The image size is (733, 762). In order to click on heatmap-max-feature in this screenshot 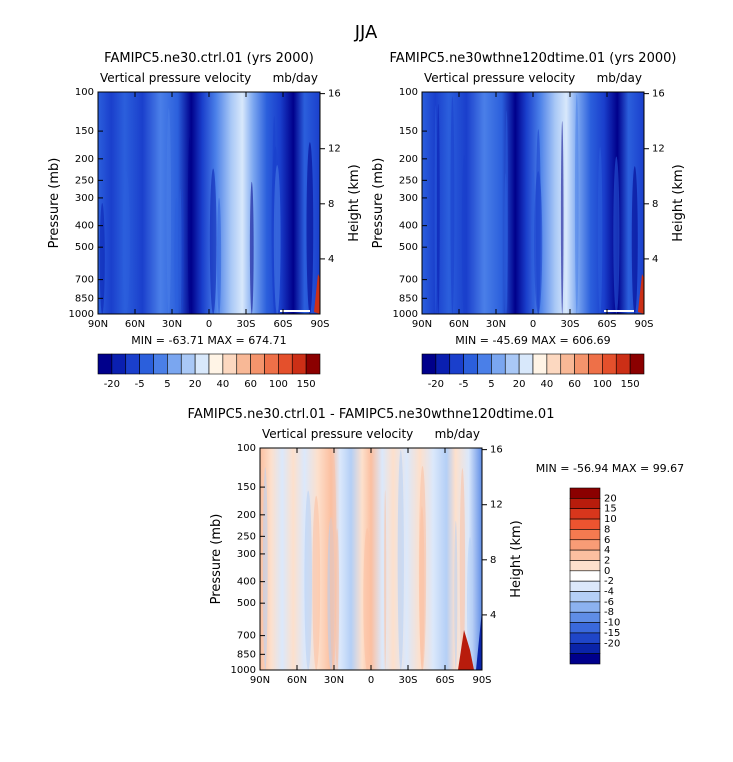, I will do `click(317, 294)`.